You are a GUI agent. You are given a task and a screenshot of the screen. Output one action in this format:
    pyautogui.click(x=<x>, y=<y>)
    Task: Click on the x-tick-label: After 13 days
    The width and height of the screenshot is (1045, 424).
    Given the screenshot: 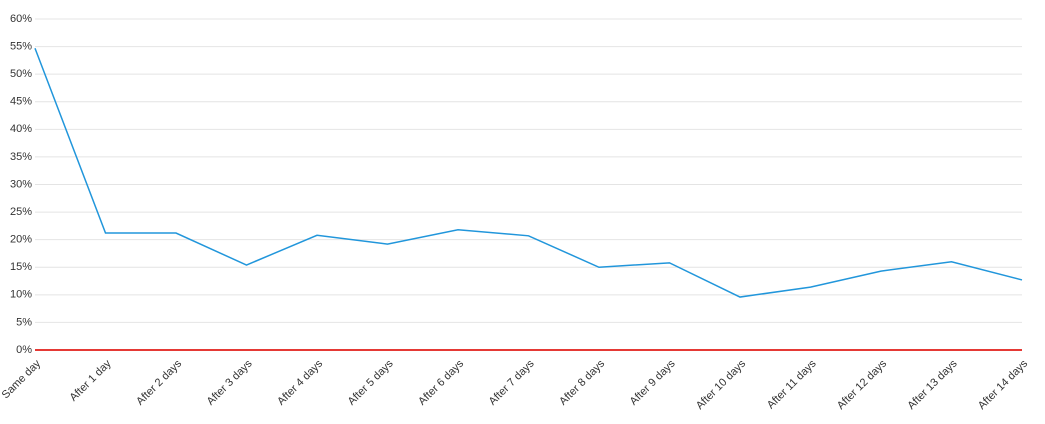 What is the action you would take?
    pyautogui.click(x=932, y=384)
    